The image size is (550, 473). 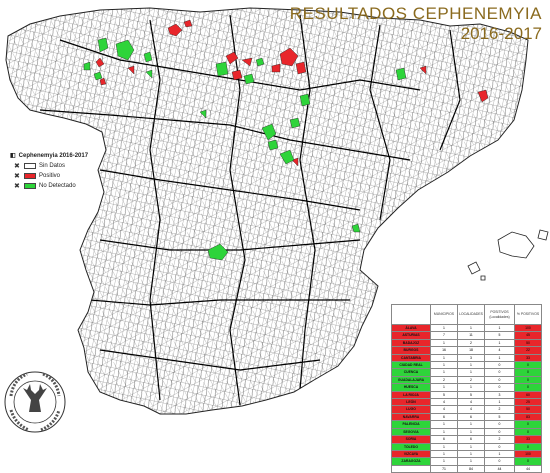 I want to click on total-cell: 44, so click(x=499, y=468).